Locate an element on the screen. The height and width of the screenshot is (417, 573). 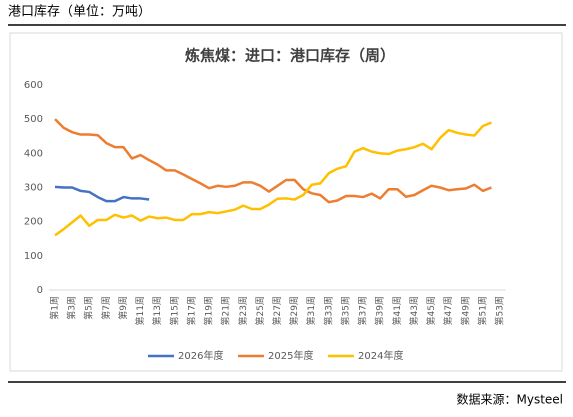
x-tick-label: 第39周 is located at coordinates (380, 310).